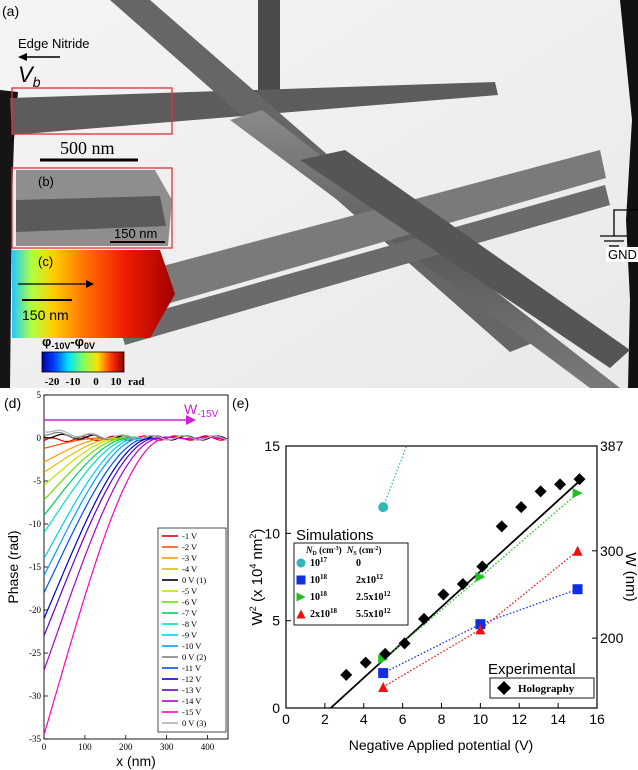 This screenshot has height=770, width=638. I want to click on d-ytick-label: -30, so click(35, 696).